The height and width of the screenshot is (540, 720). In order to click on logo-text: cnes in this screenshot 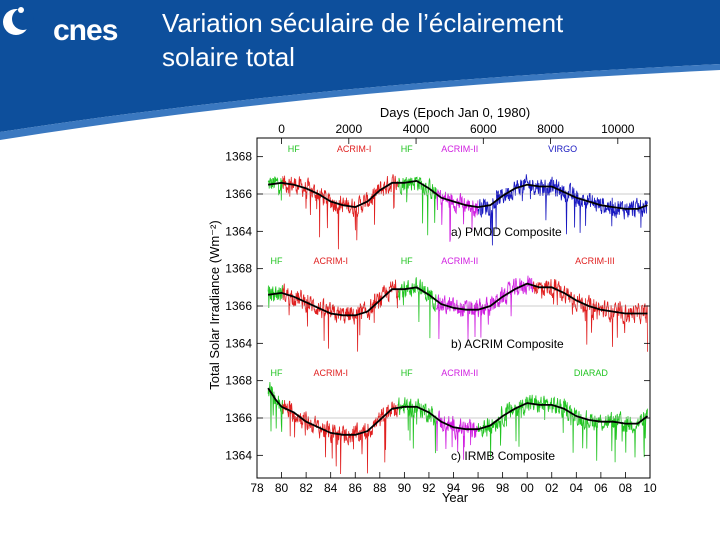, I will do `click(85, 30)`.